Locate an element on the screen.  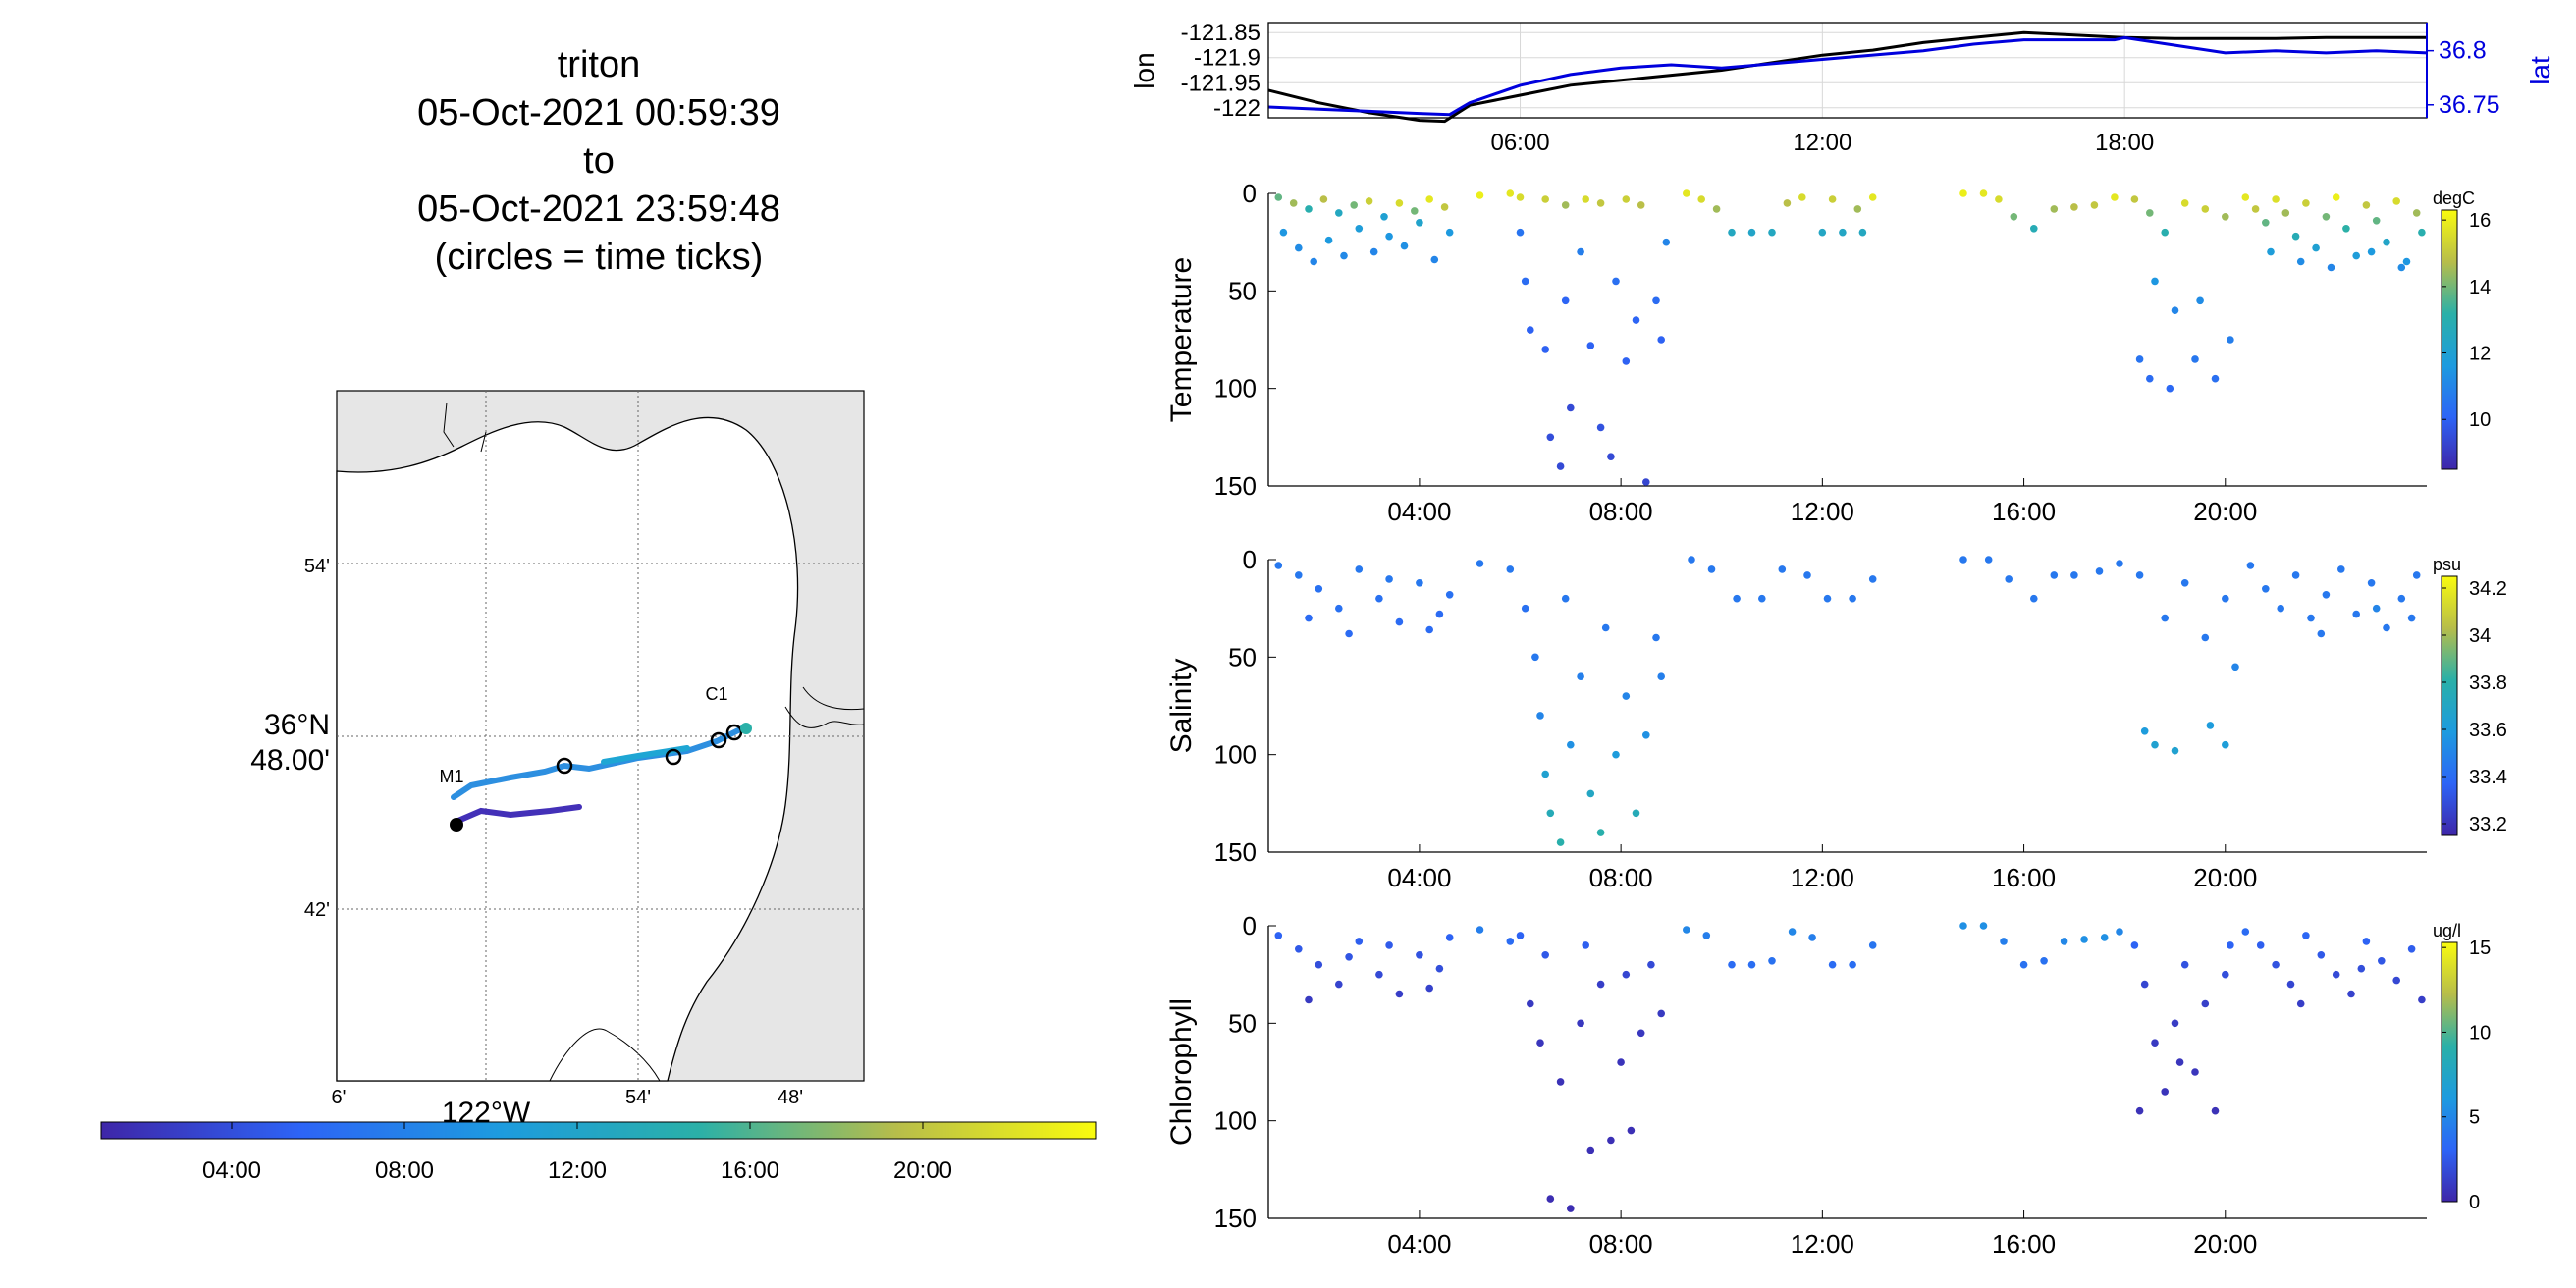
lonlat-axes-bg is located at coordinates (1847, 70).